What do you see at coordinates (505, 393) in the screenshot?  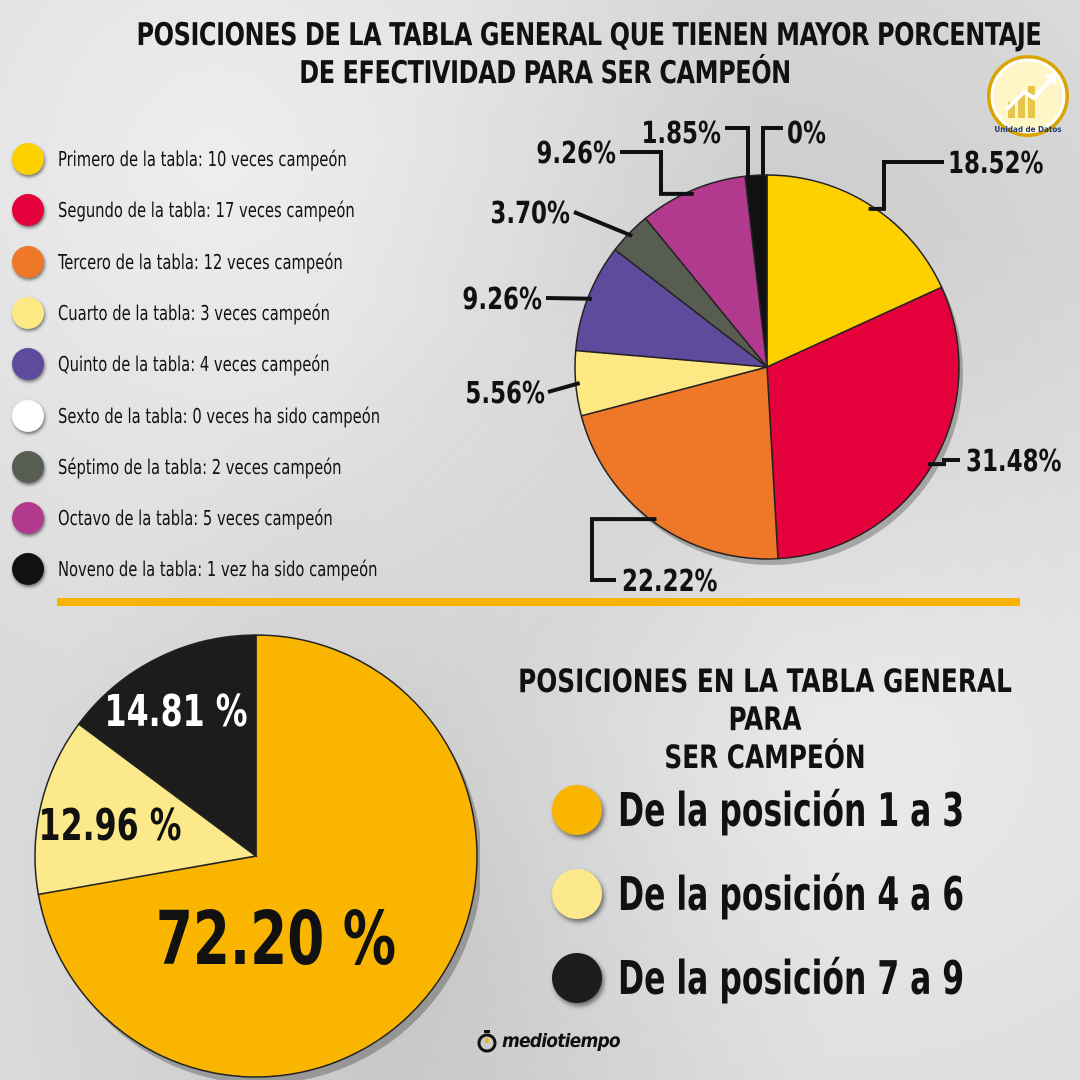 I see `data-label-4: 5.56%` at bounding box center [505, 393].